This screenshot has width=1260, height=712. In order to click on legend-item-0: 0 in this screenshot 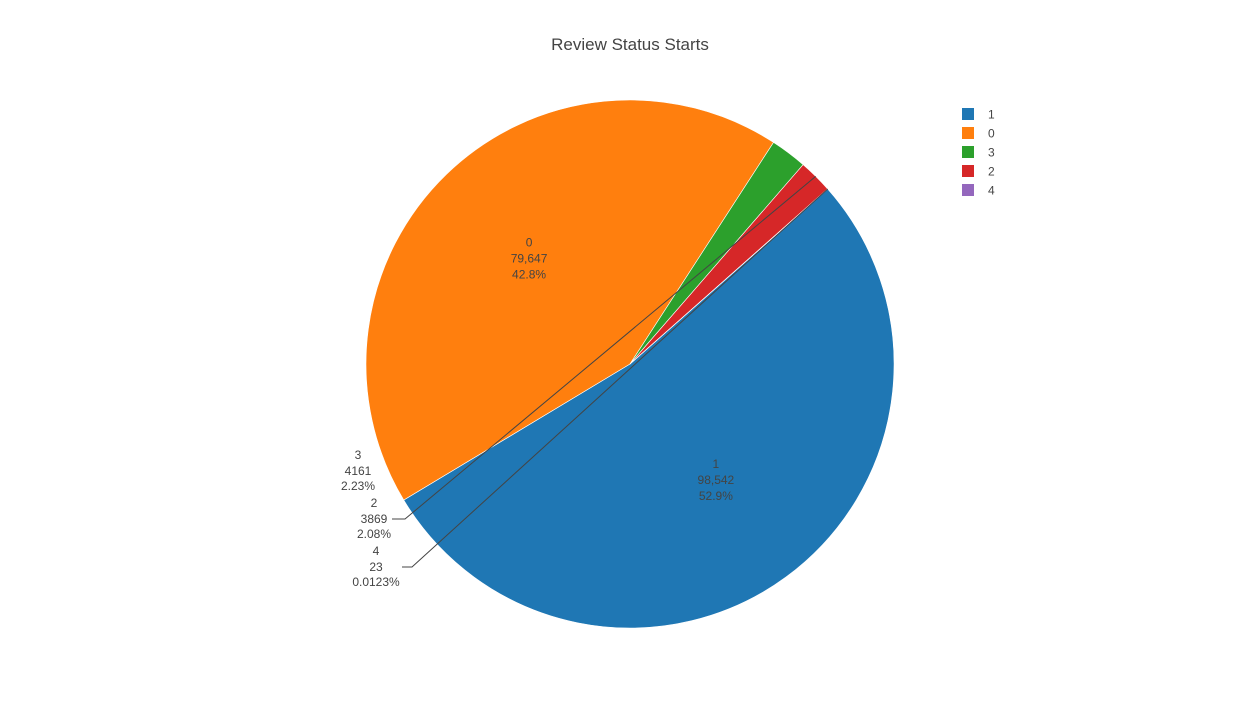, I will do `click(978, 134)`.